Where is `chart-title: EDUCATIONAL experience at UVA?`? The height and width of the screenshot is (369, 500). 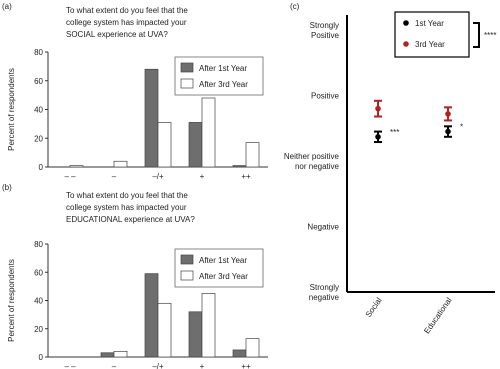 chart-title: EDUCATIONAL experience at UVA? is located at coordinates (130, 219).